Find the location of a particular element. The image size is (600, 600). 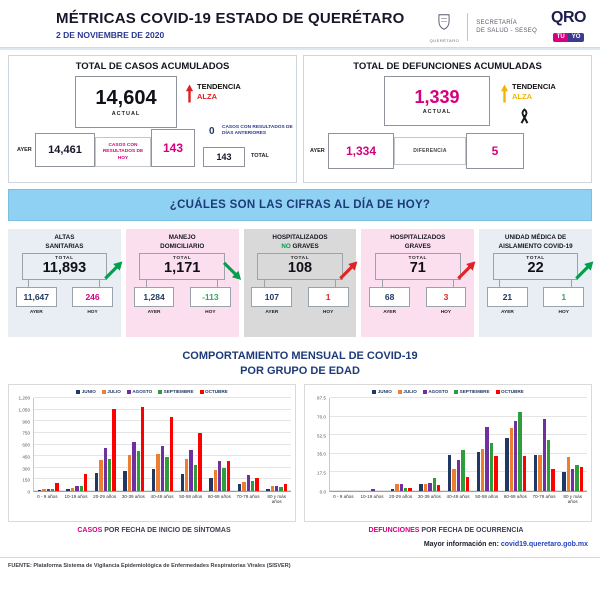

casos-trend: TENDENCIA ALZA is located at coordinates (213, 93).